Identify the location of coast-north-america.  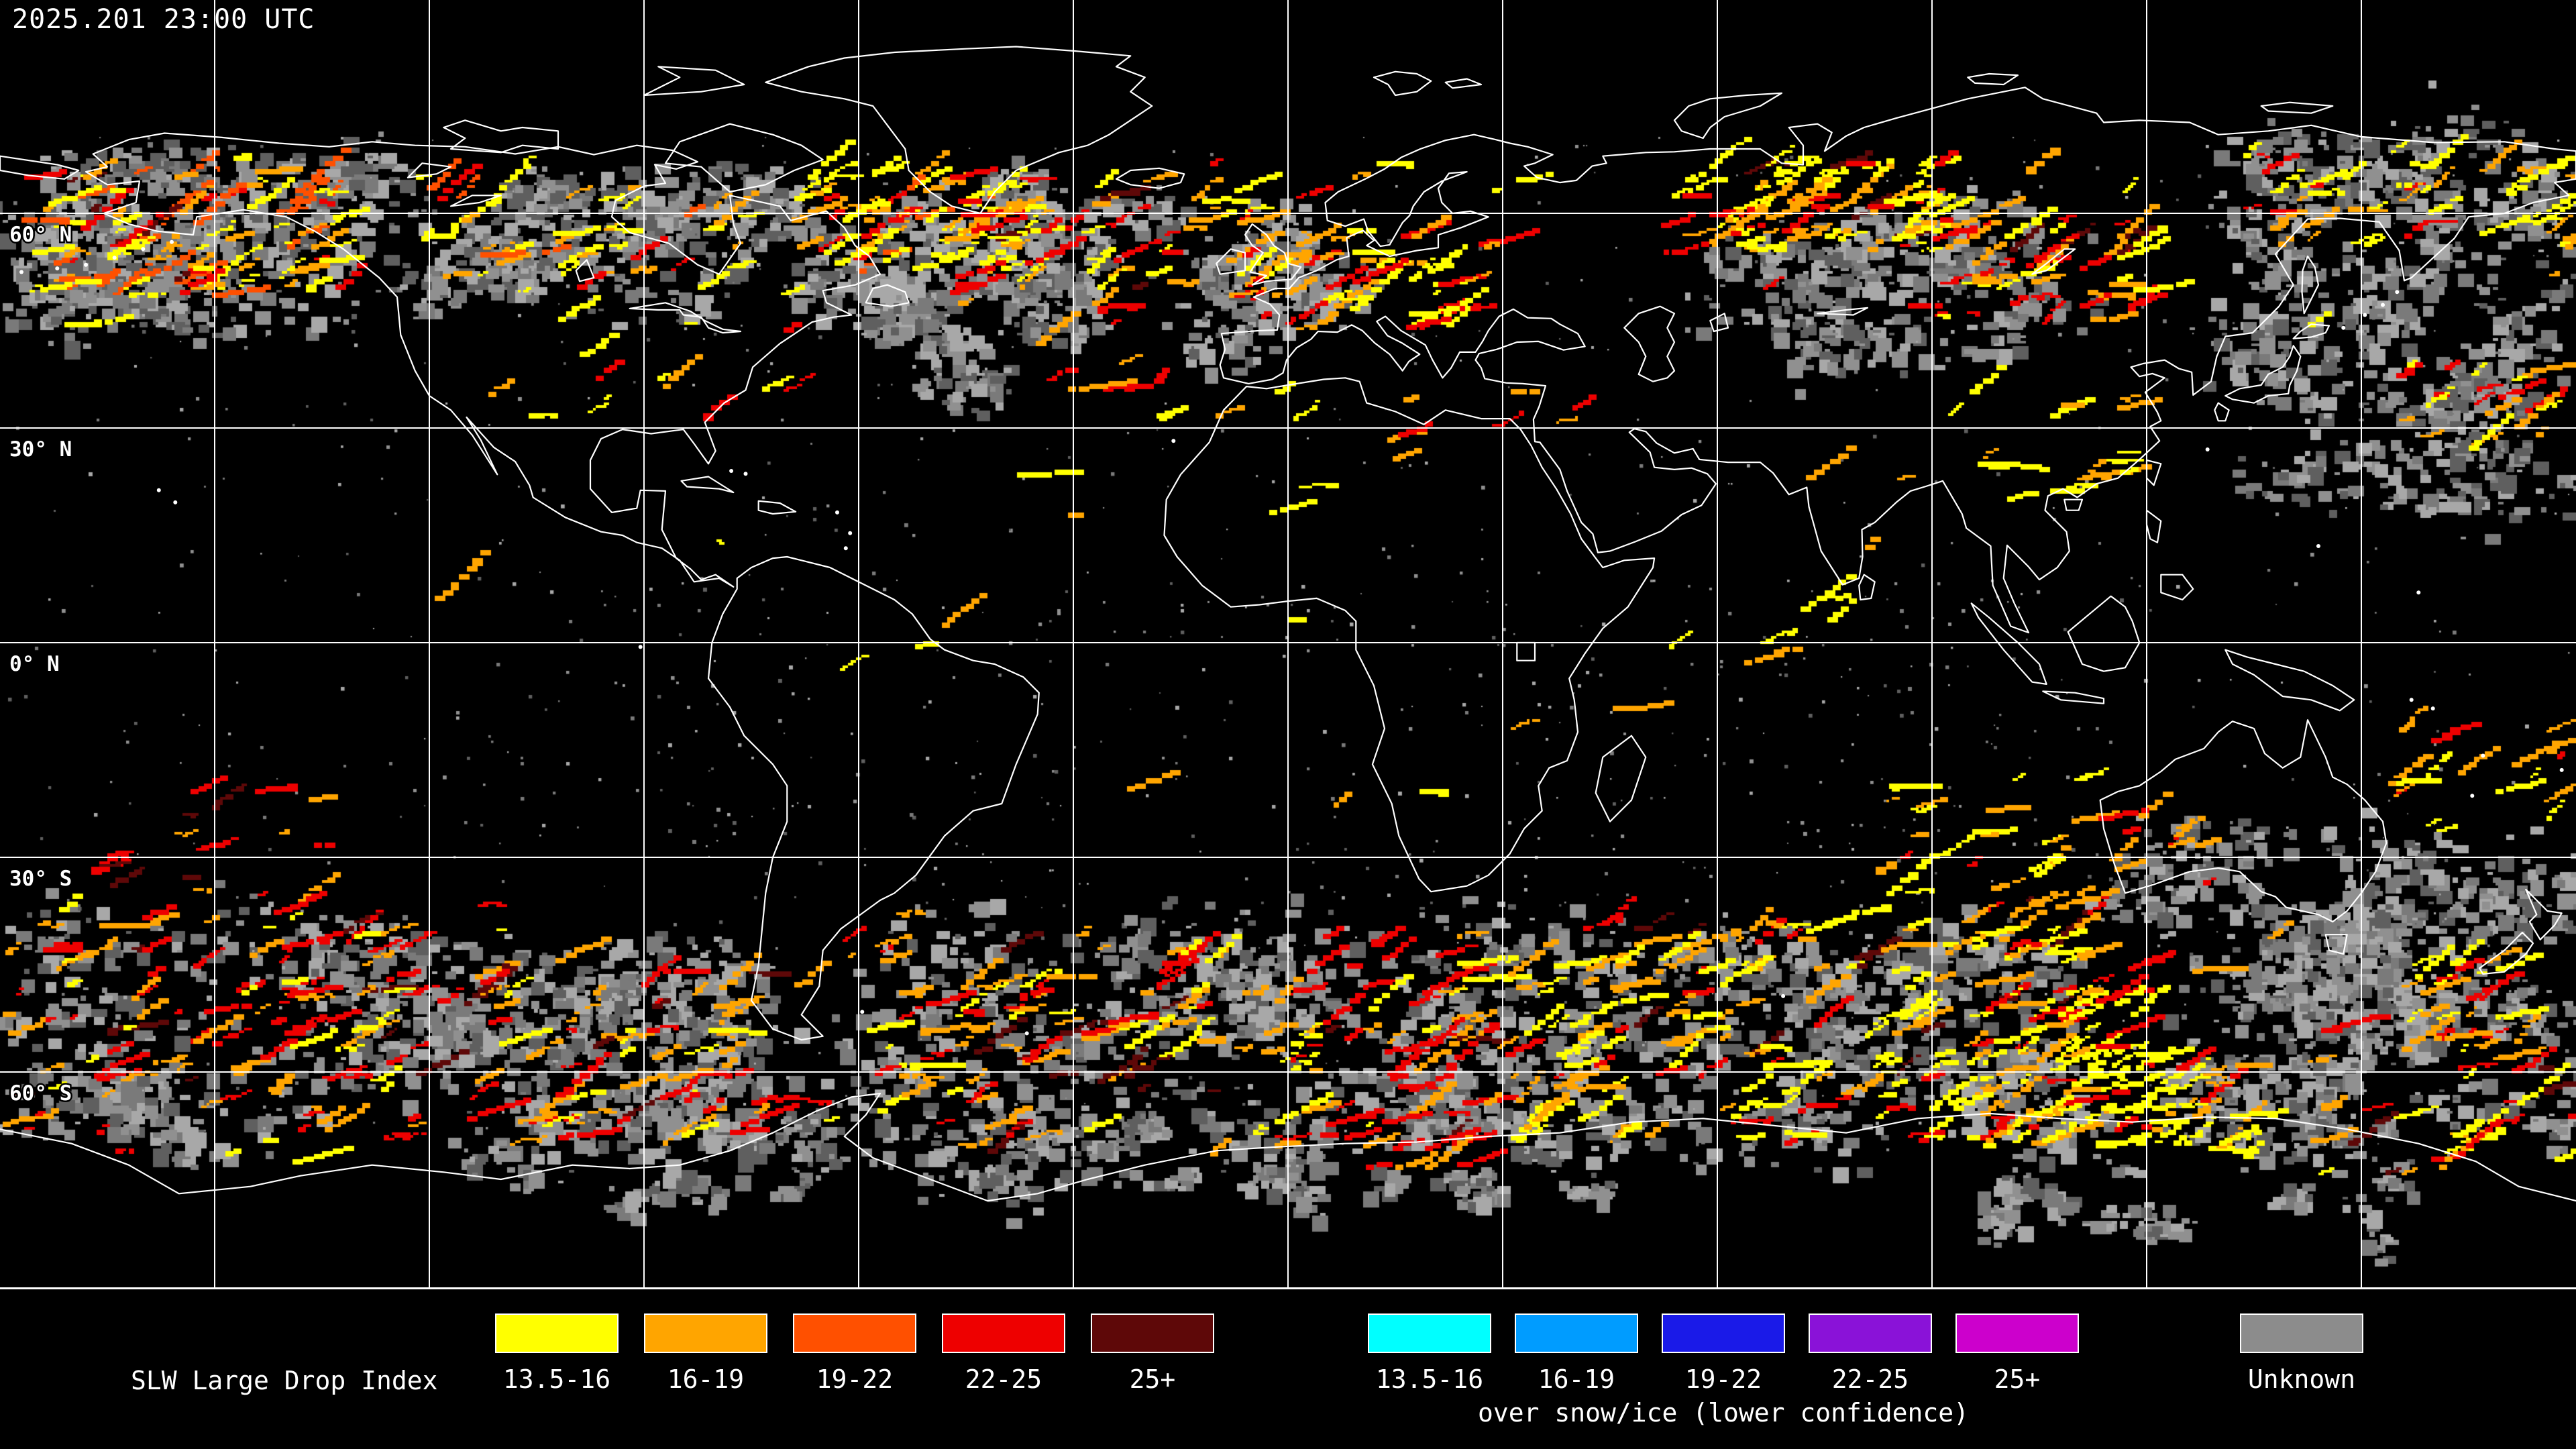
(483, 360).